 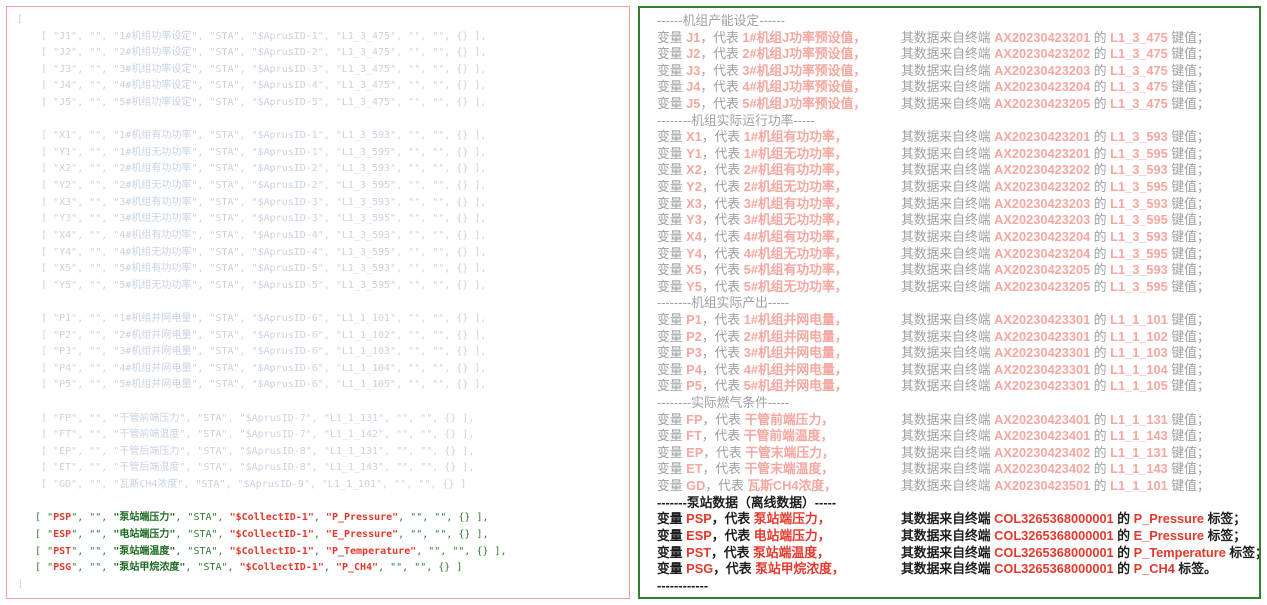 What do you see at coordinates (779, 519) in the screenshot?
I see `variable-column: 变量 PSP，代表 泵站端压力，` at bounding box center [779, 519].